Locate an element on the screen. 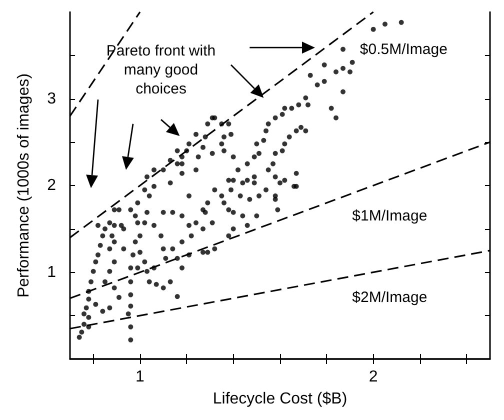  x-axis-title: Lifecycle Cost ($B) is located at coordinates (280, 399).